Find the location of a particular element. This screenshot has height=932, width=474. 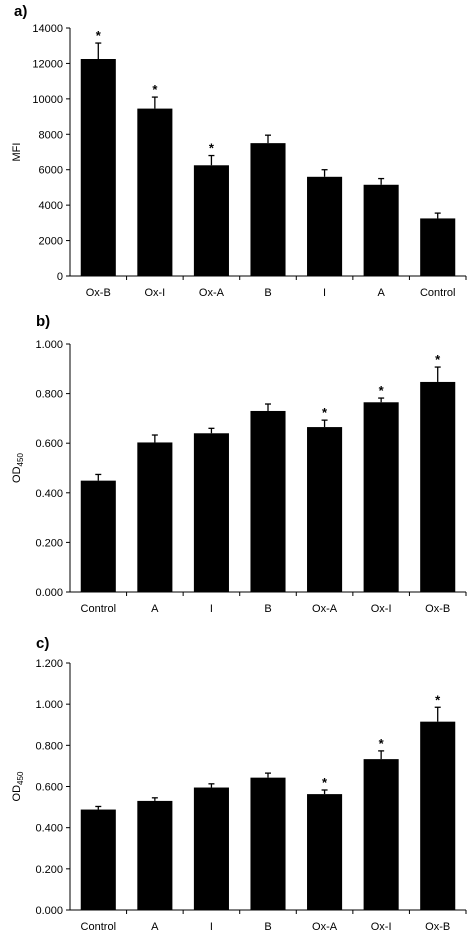

panel-label: b) is located at coordinates (43, 321).